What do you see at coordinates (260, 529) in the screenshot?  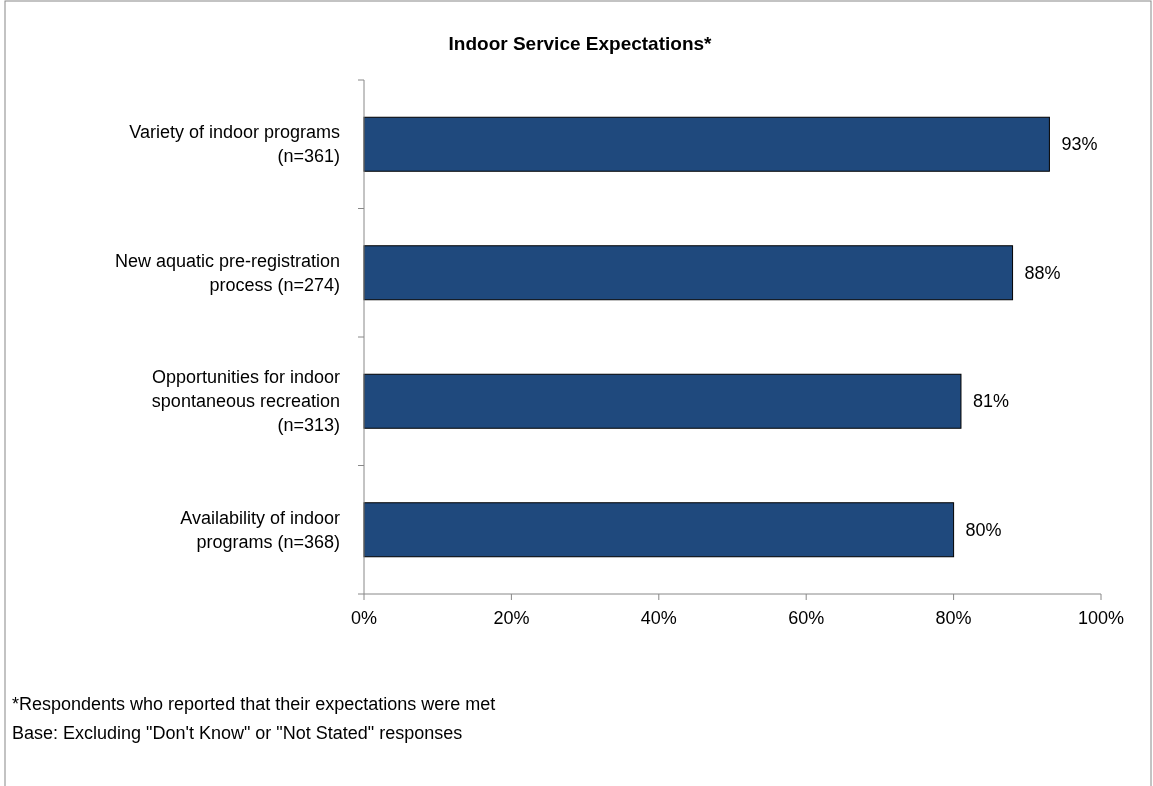 I see `y-tick-label: Availability of indoor programs (n=368)` at bounding box center [260, 529].